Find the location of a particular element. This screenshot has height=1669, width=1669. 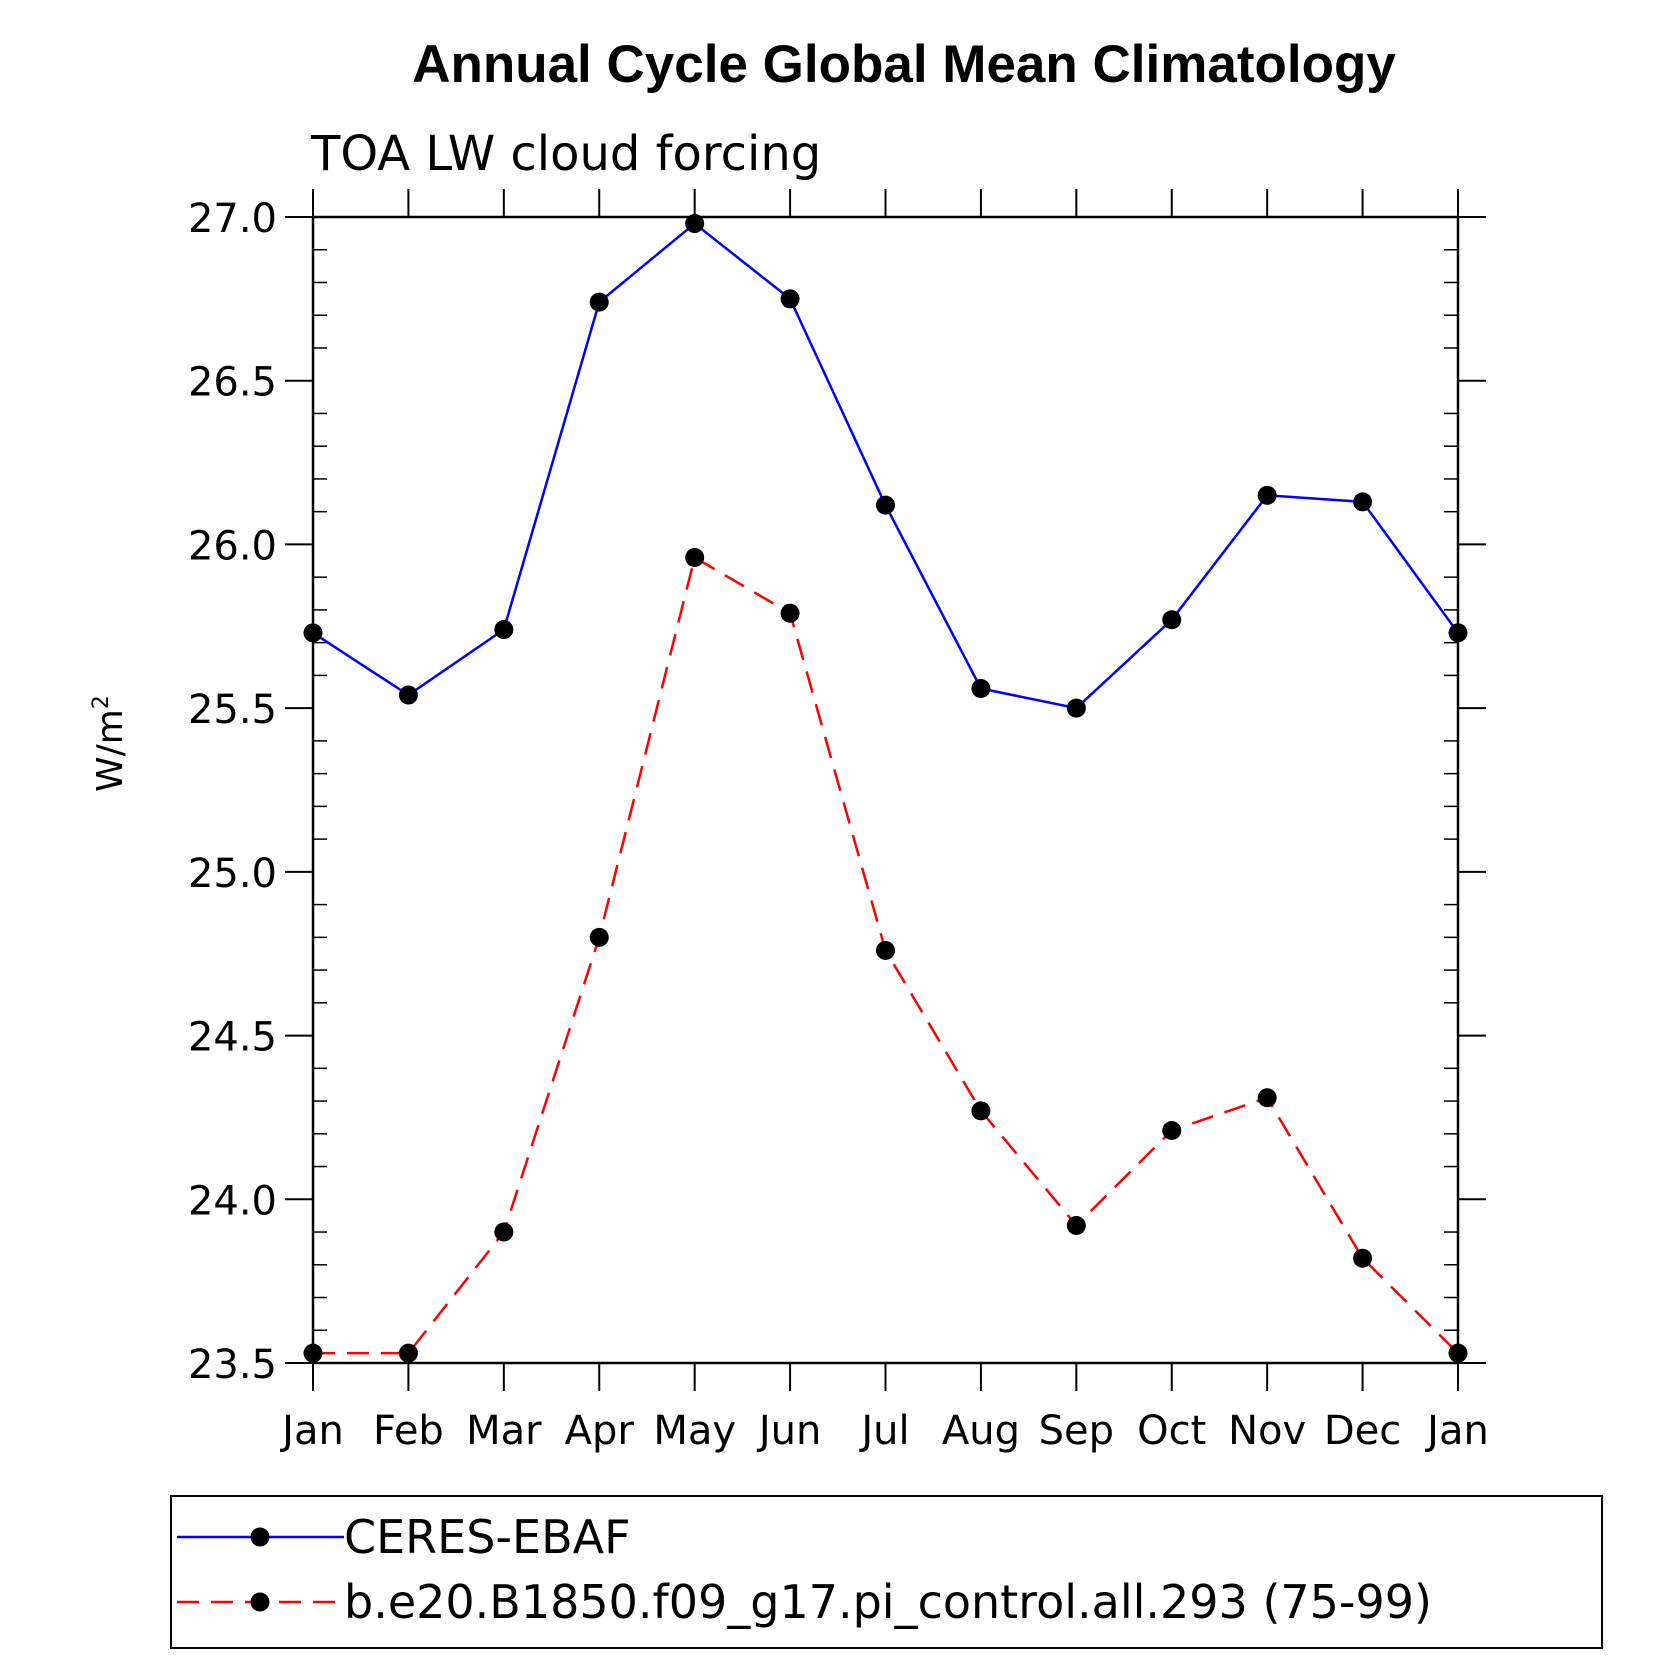

legend-label-1: CERES-EBAF is located at coordinates (487, 1537).